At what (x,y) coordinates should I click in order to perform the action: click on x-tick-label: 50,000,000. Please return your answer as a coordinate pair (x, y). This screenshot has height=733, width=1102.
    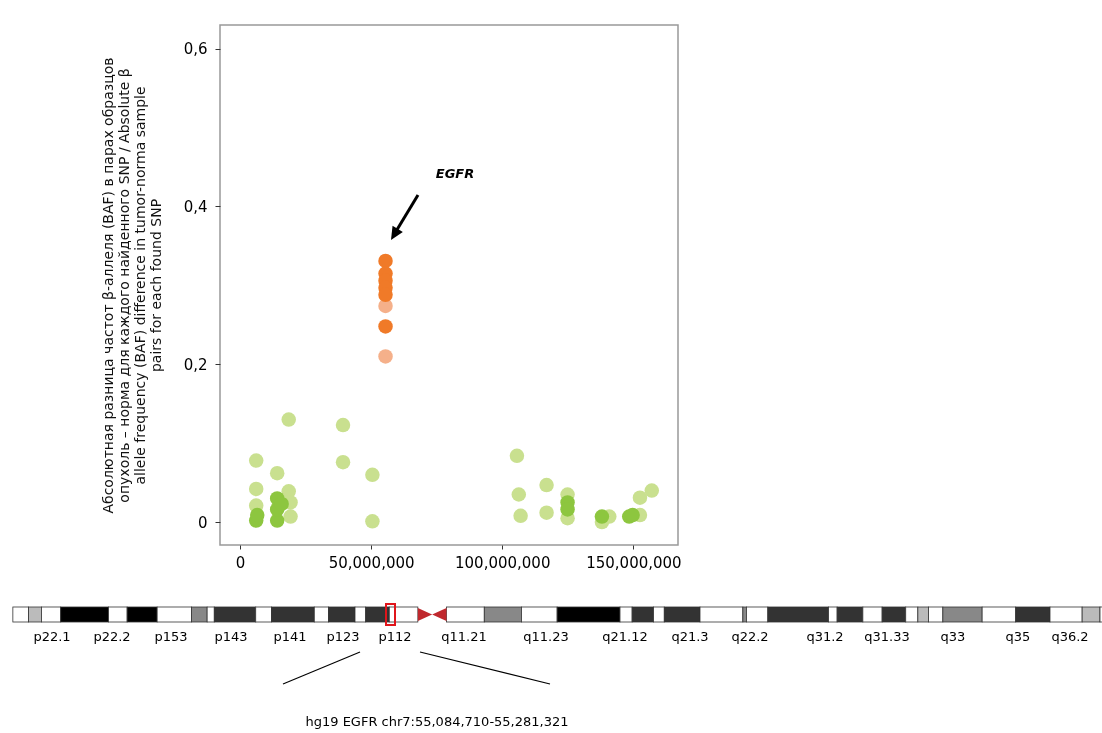
    Looking at the image, I should click on (371, 562).